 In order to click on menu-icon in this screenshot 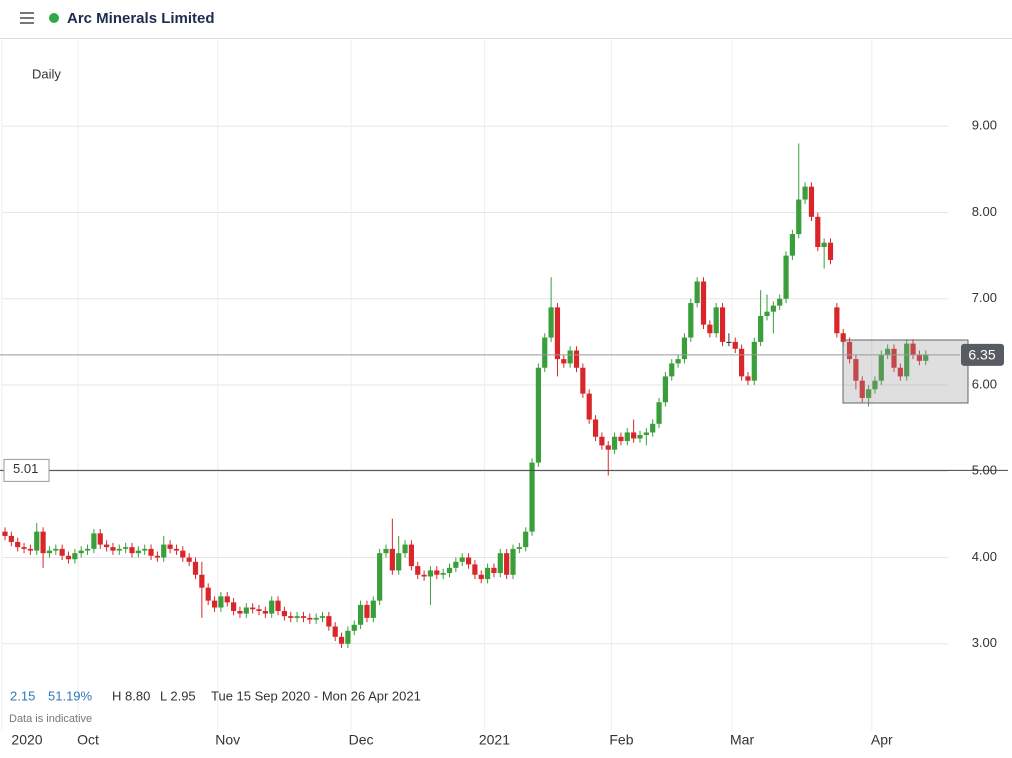, I will do `click(27, 18)`.